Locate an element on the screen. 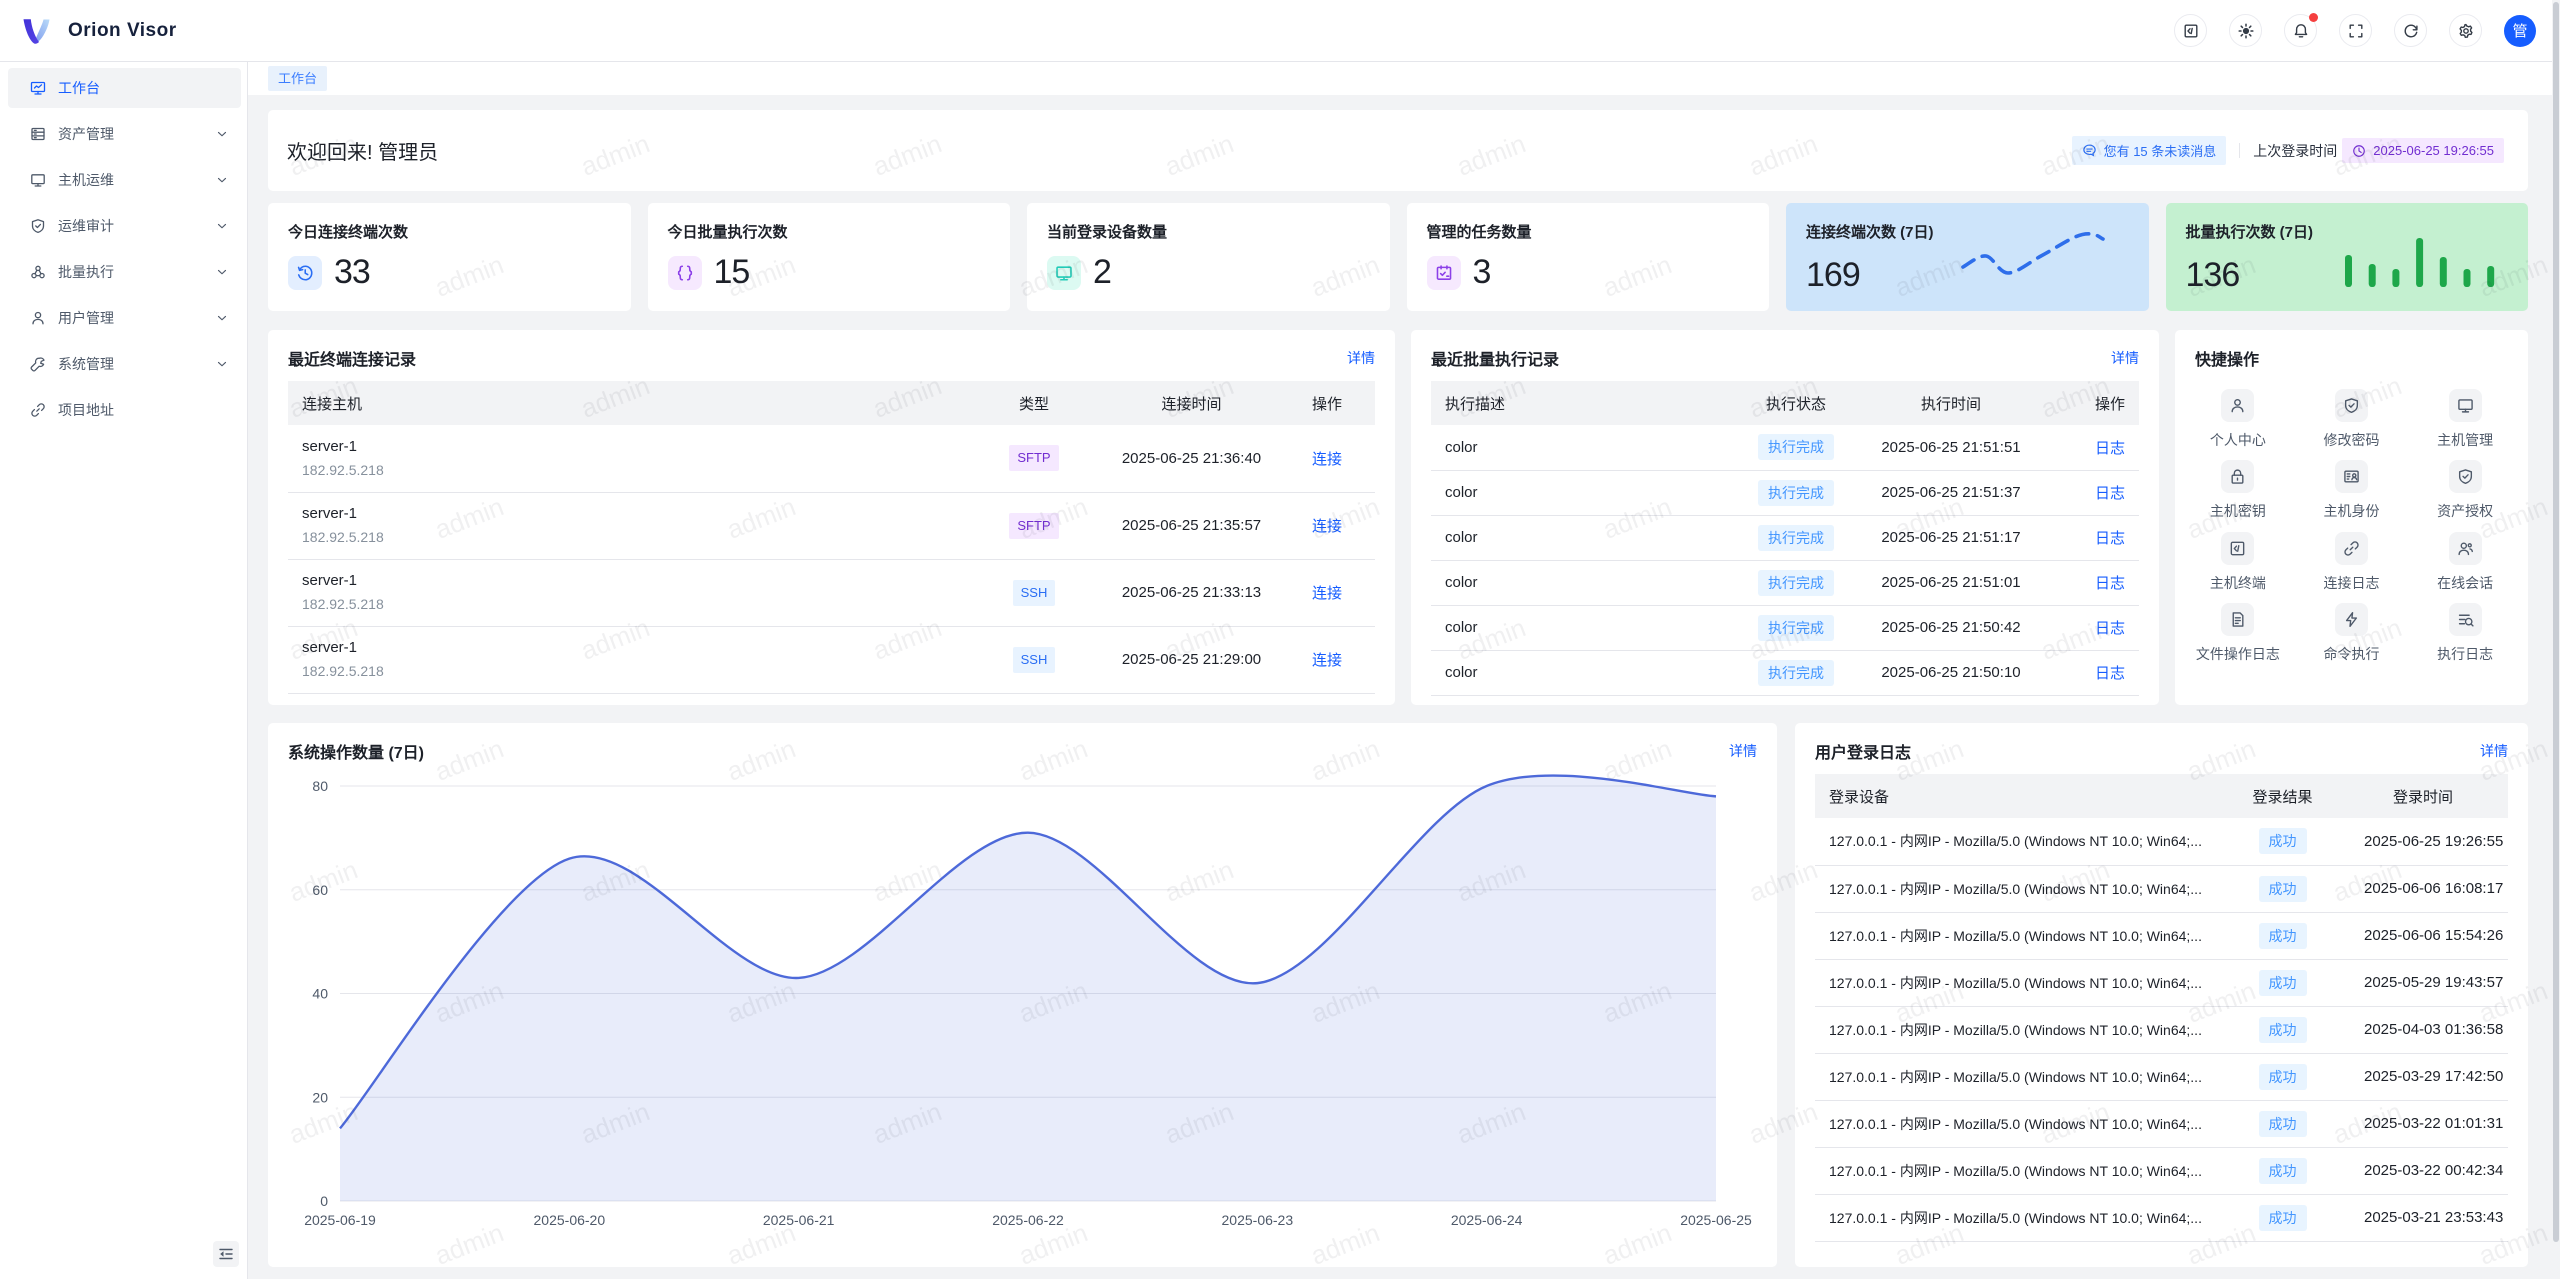  sidebar-item-label: 运维审计 is located at coordinates (86, 226).